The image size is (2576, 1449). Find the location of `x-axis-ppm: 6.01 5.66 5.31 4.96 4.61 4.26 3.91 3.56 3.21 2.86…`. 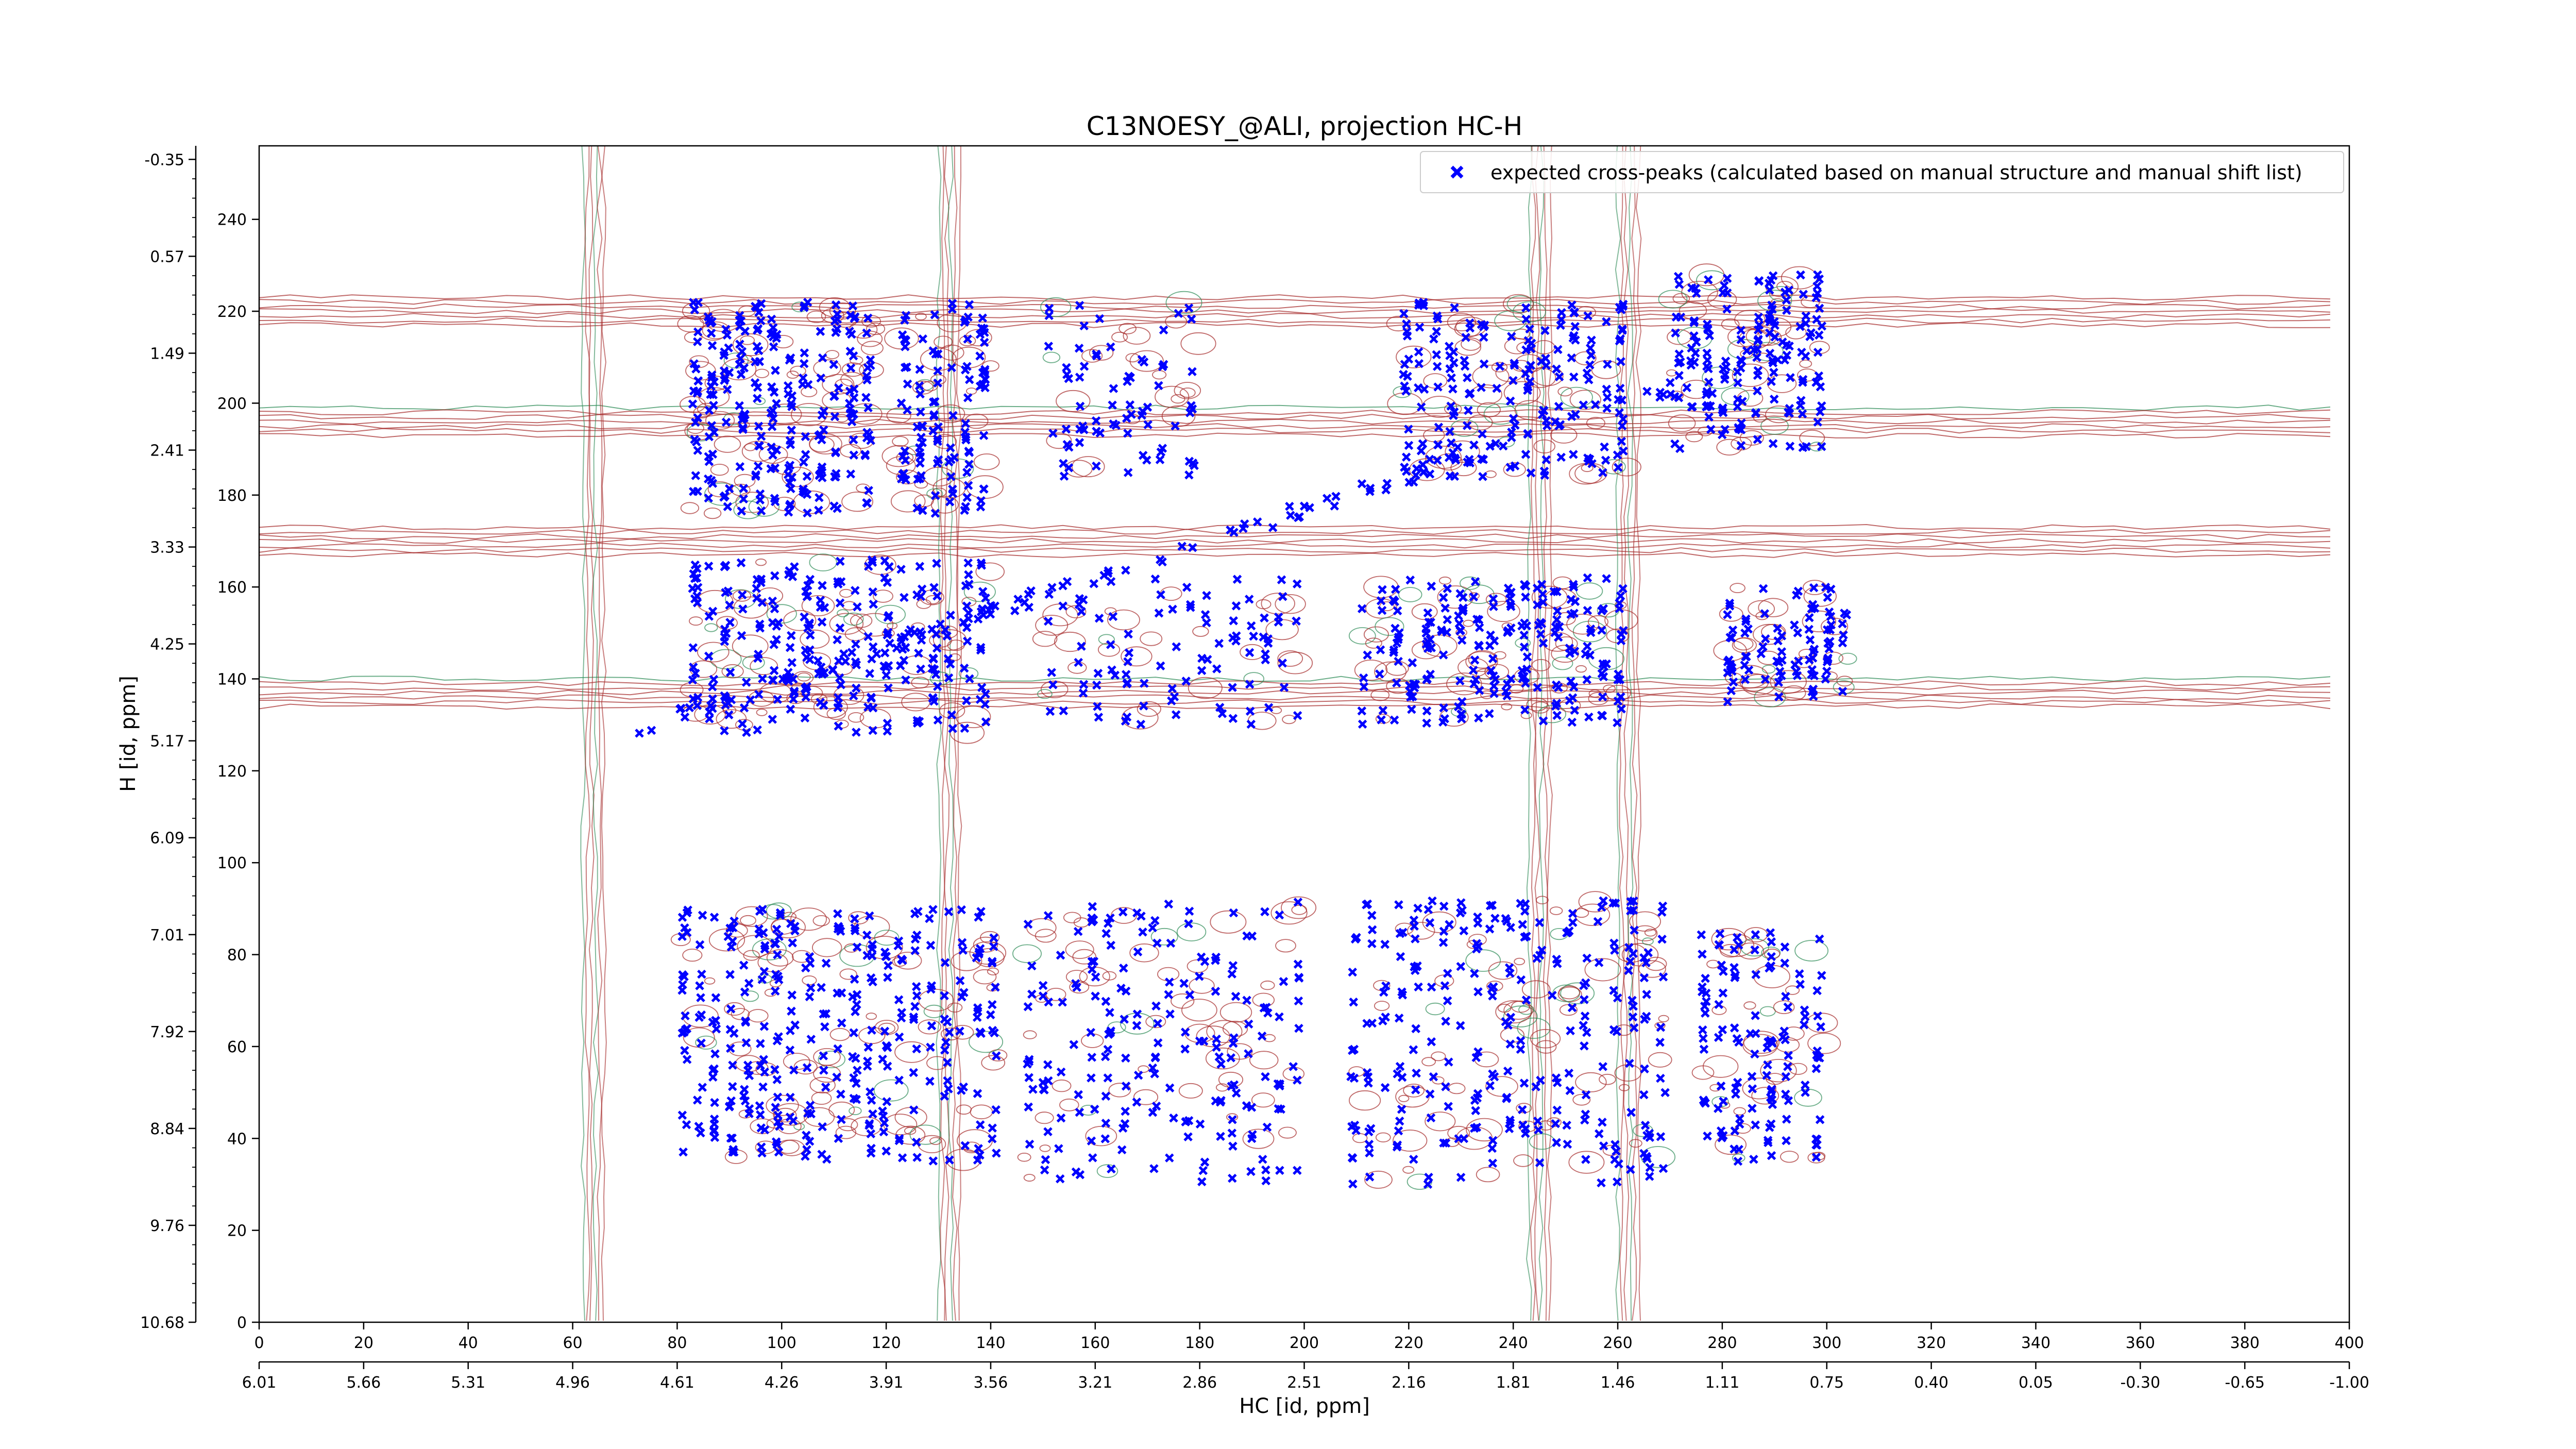

x-axis-ppm: 6.01 5.66 5.31 4.96 4.61 4.26 3.91 3.56 3.21 2.86… is located at coordinates (1305, 1376).